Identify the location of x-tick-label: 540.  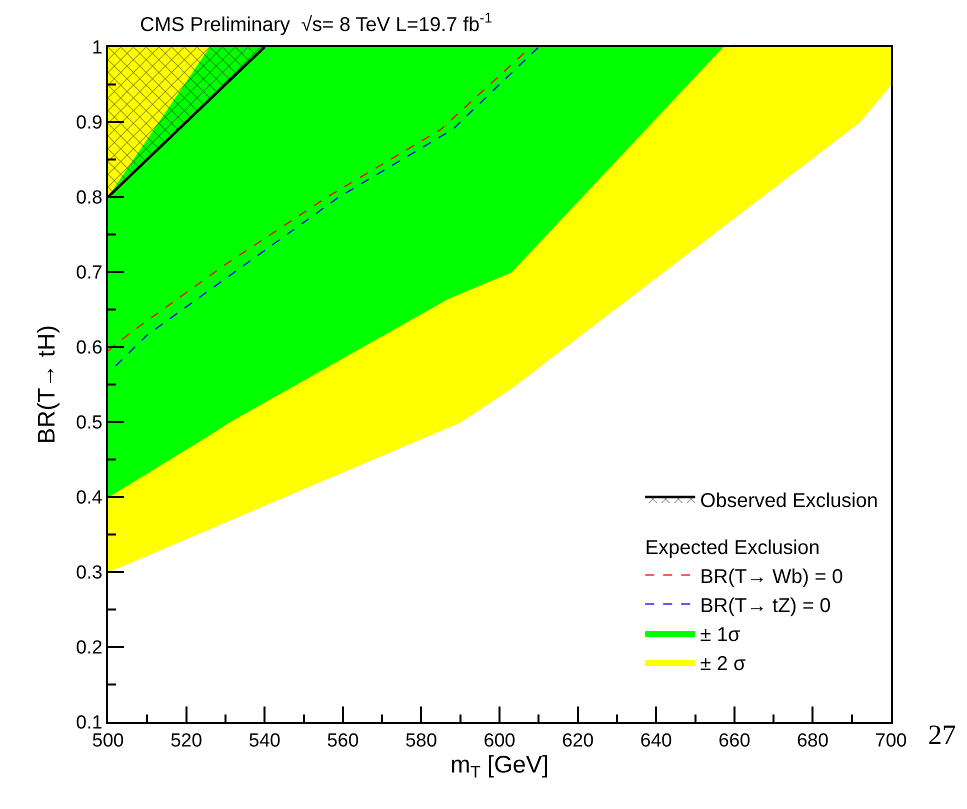
(264, 741).